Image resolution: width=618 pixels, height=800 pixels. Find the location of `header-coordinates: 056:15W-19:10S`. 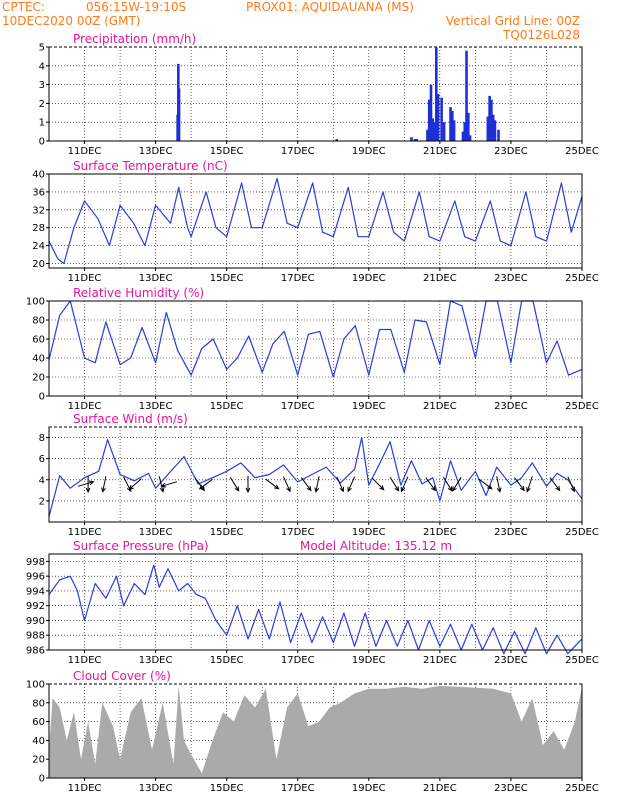

header-coordinates: 056:15W-19:10S is located at coordinates (136, 7).